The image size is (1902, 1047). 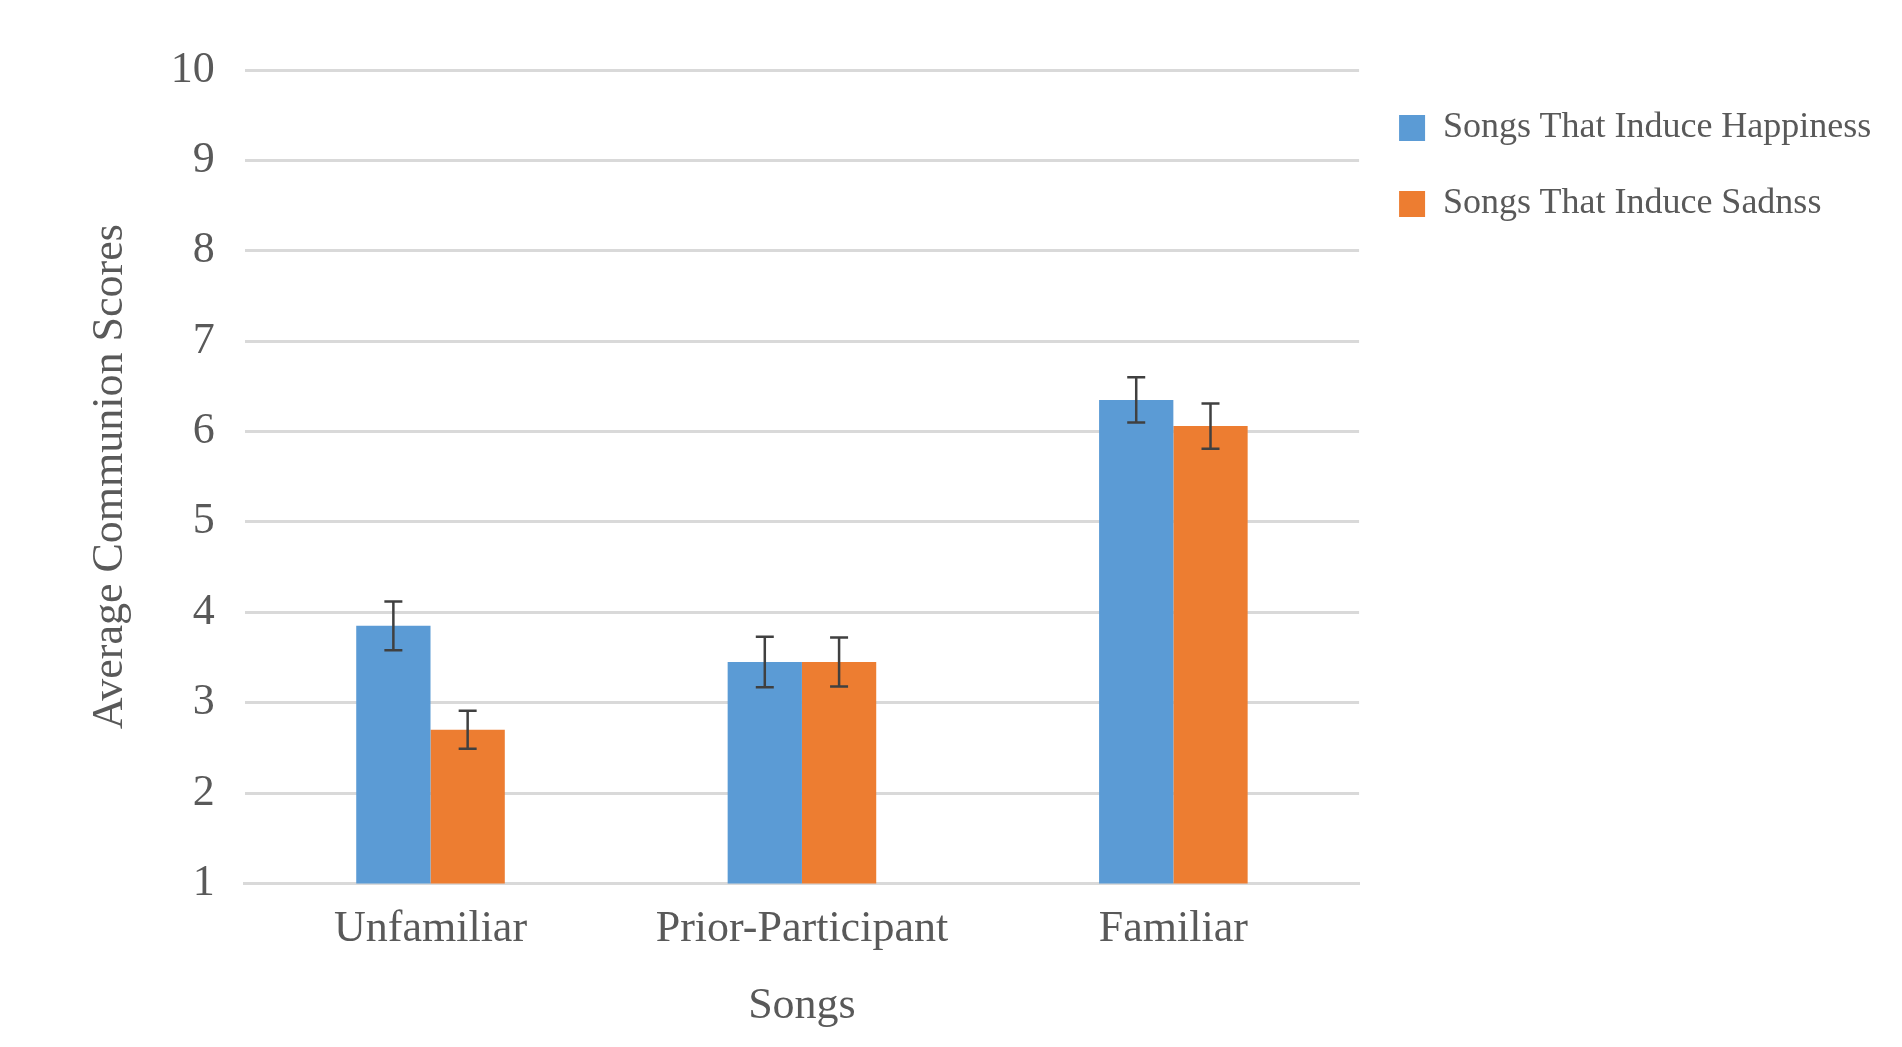 I want to click on y-tick-label: 4, so click(x=203, y=609).